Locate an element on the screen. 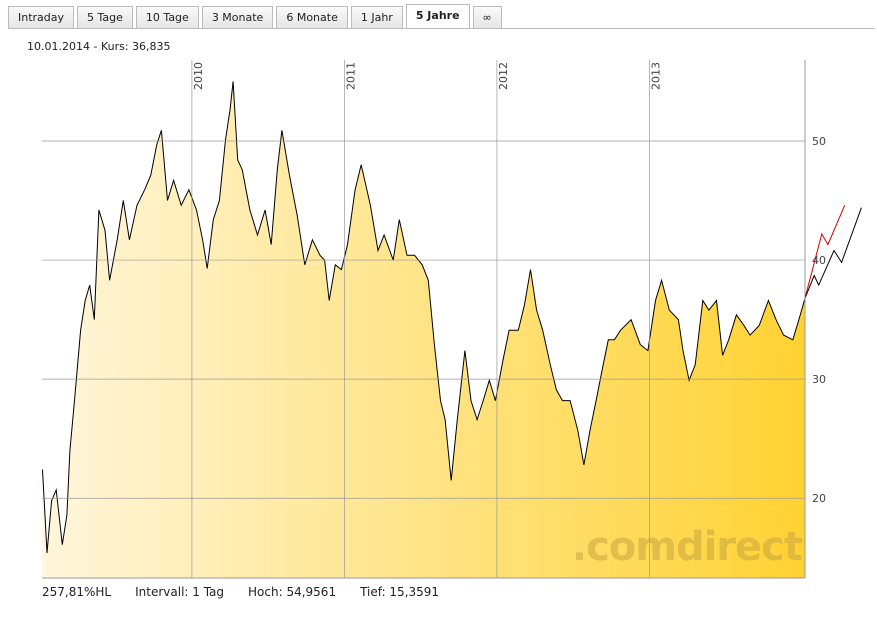  x-tick-label: 2011 is located at coordinates (350, 76).